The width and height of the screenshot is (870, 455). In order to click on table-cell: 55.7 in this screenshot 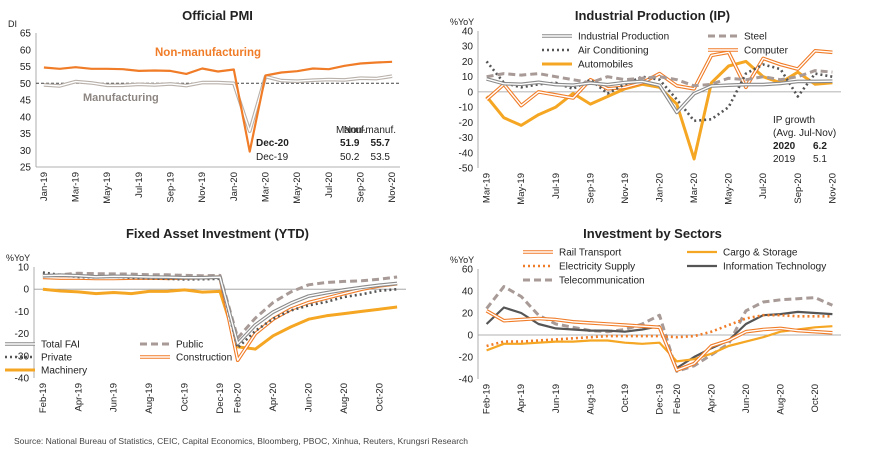, I will do `click(381, 143)`.